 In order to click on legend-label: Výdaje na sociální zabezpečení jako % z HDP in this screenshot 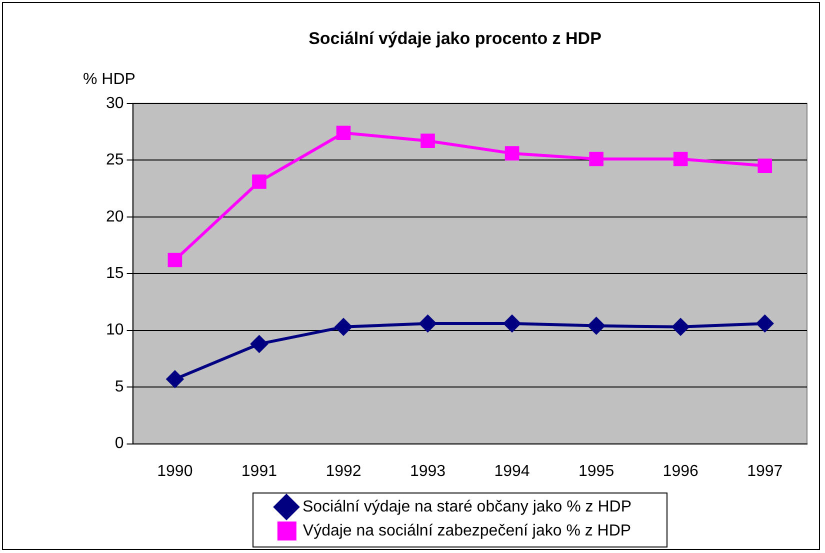, I will do `click(467, 531)`.